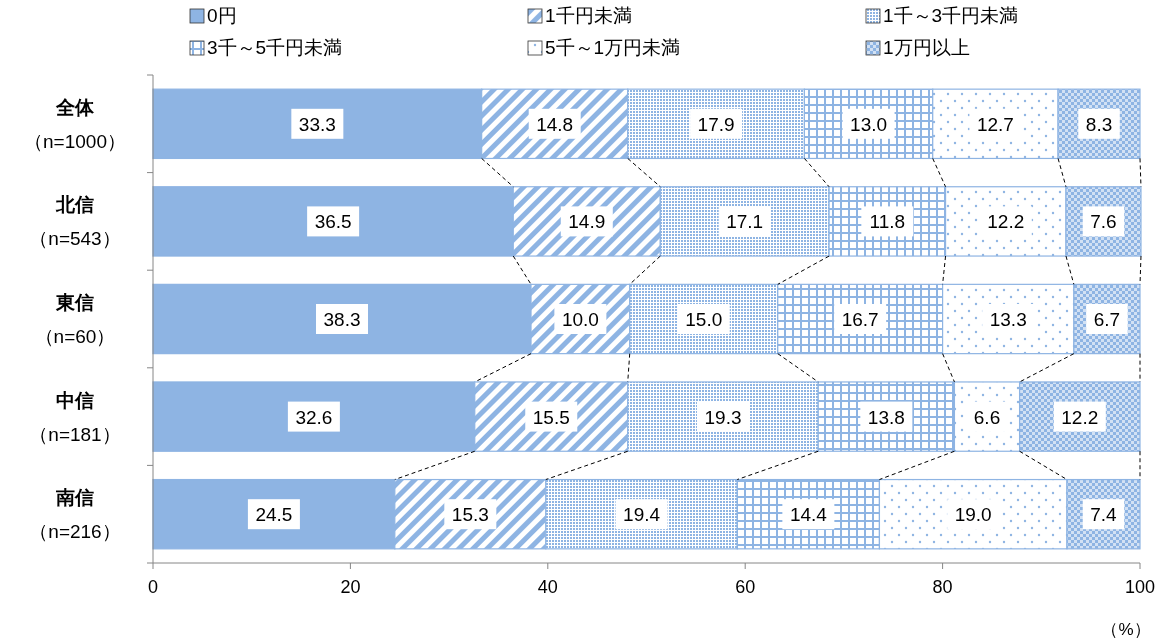 This screenshot has width=1166, height=643. I want to click on x-tick-label: 40, so click(547, 587).